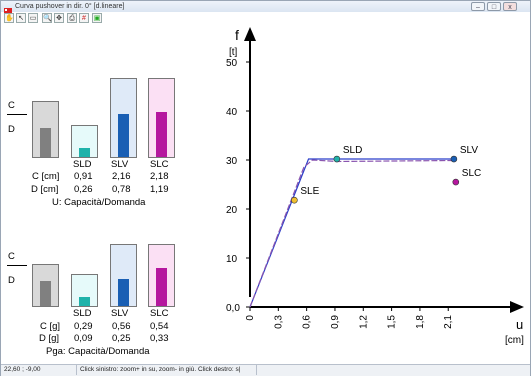  Describe the element at coordinates (45, 189) in the screenshot. I see `row-d-label: D [cm]` at that location.